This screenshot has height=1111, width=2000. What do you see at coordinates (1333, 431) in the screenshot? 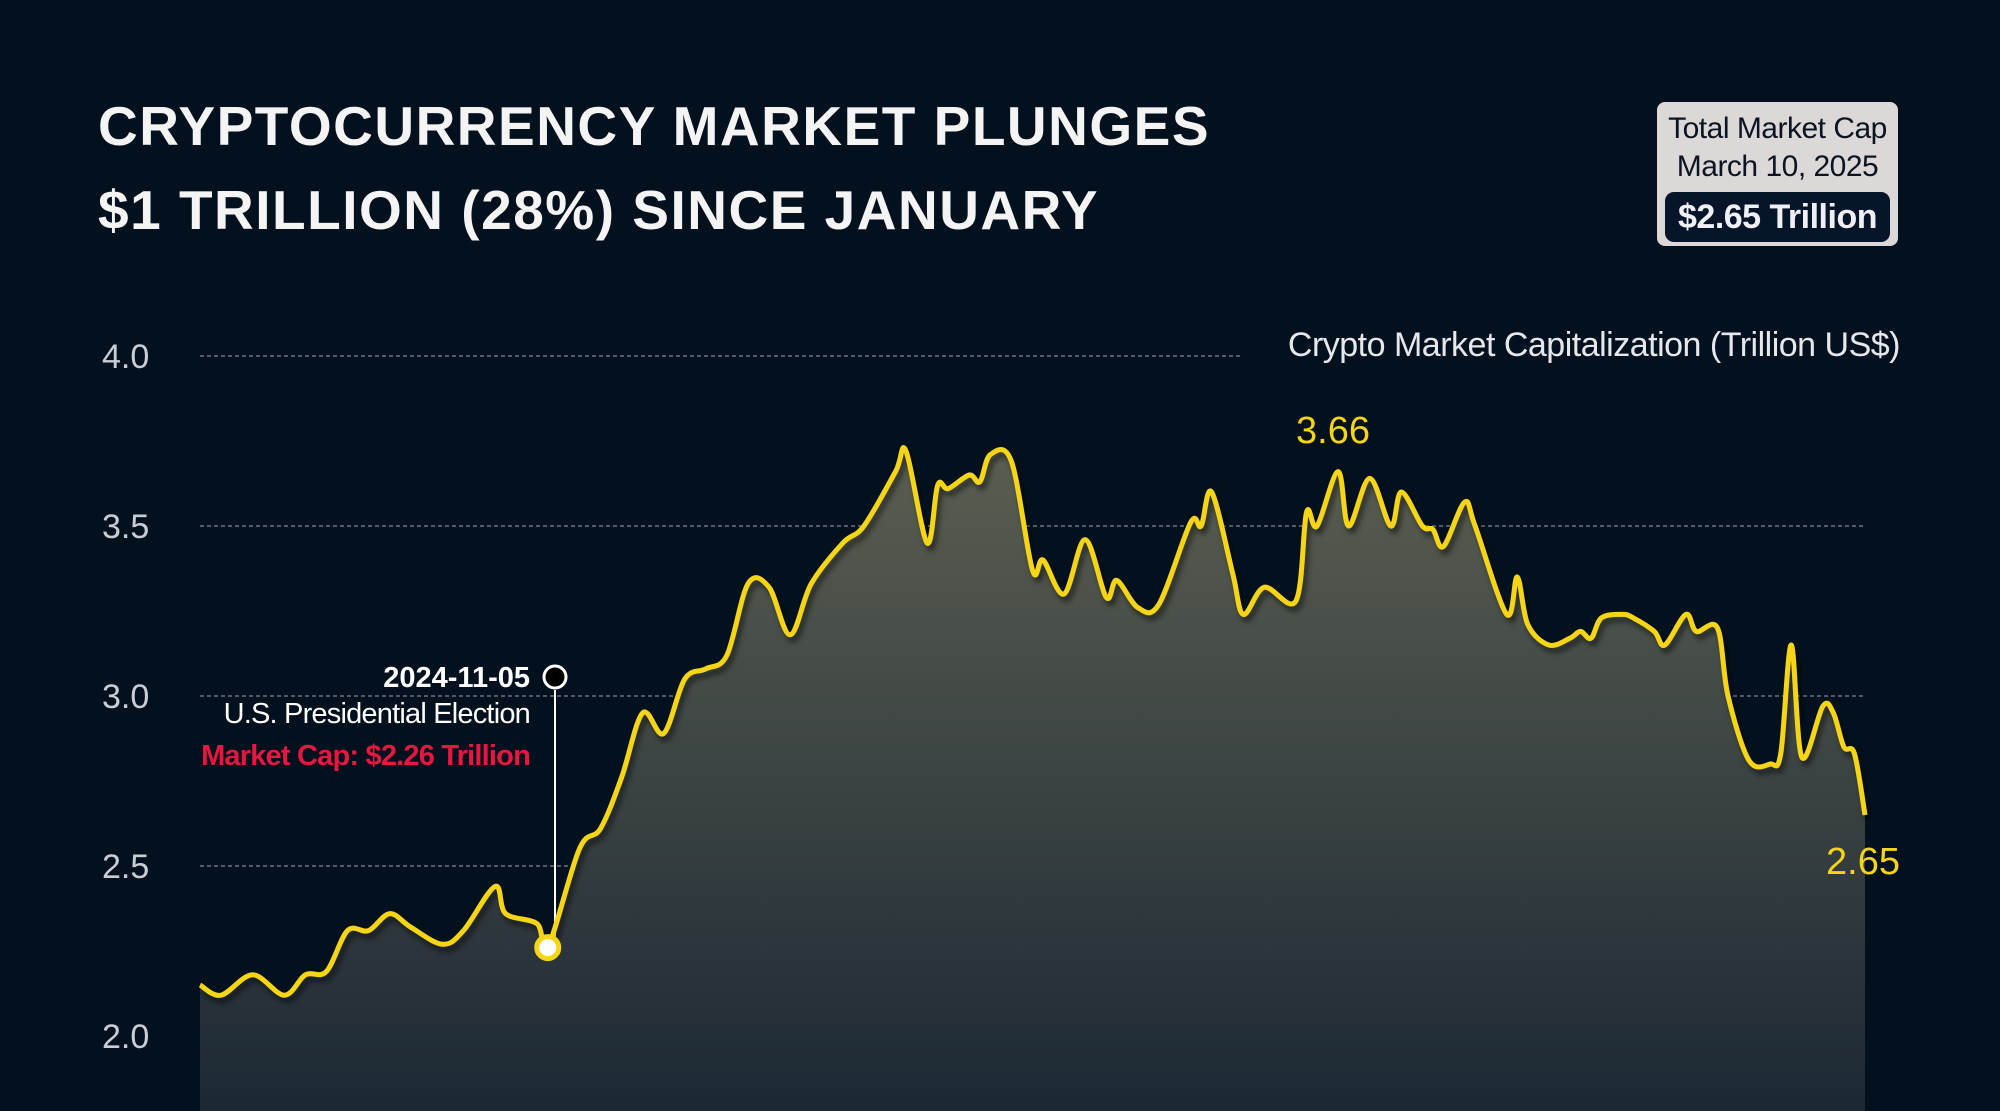
I see `peak-value-label: 3.66` at bounding box center [1333, 431].